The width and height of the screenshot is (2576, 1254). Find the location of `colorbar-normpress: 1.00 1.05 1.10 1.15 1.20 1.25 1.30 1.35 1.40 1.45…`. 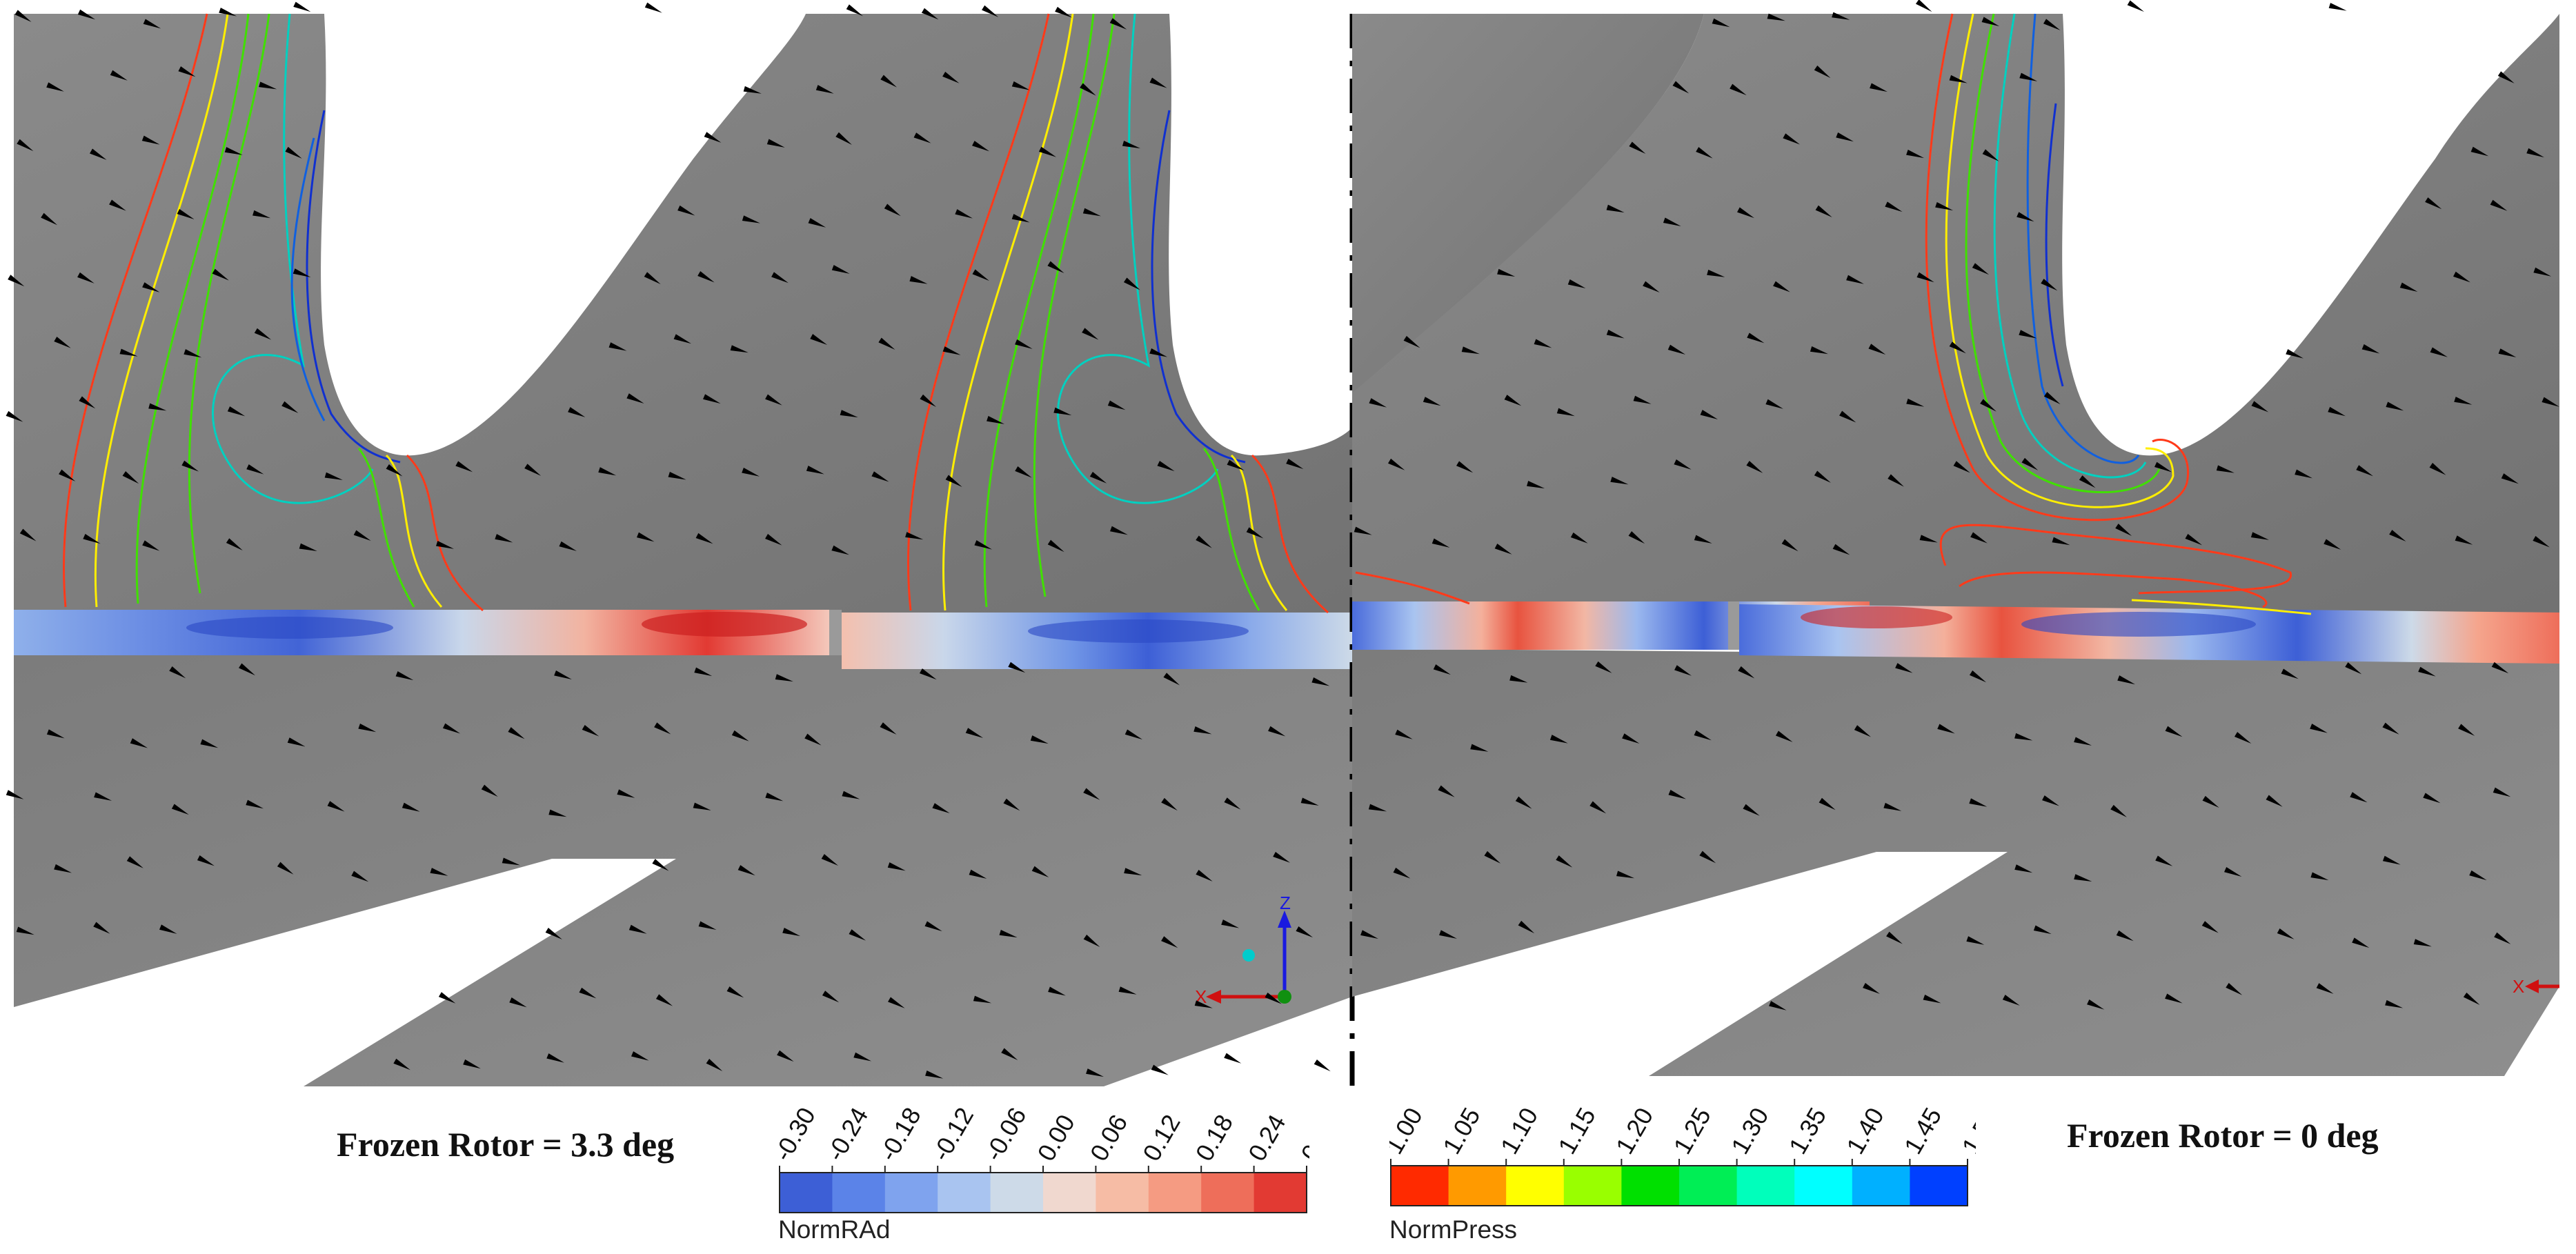

colorbar-normpress: 1.00 1.05 1.10 1.15 1.20 1.25 1.30 1.35 1.40 1.45… is located at coordinates (1682, 1176).